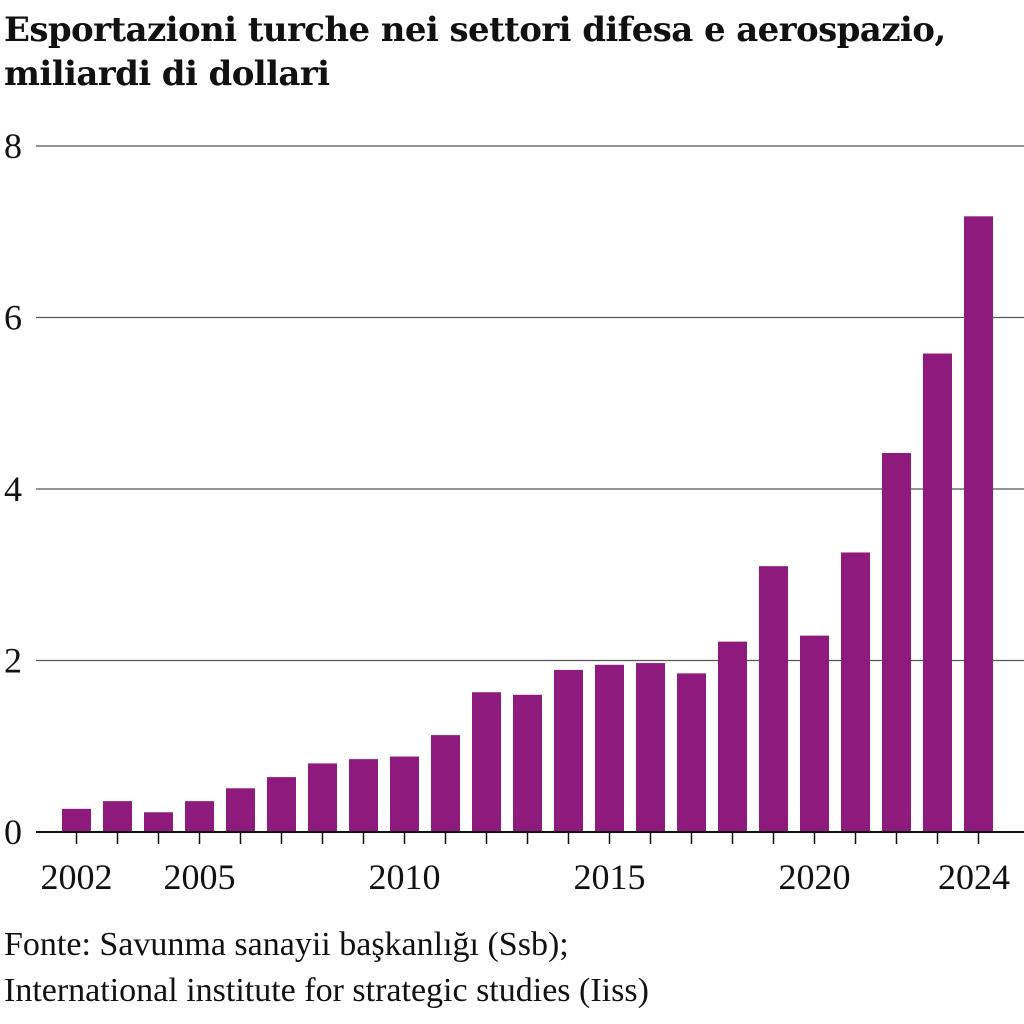 This screenshot has height=1024, width=1024. I want to click on bar-2010, so click(404, 794).